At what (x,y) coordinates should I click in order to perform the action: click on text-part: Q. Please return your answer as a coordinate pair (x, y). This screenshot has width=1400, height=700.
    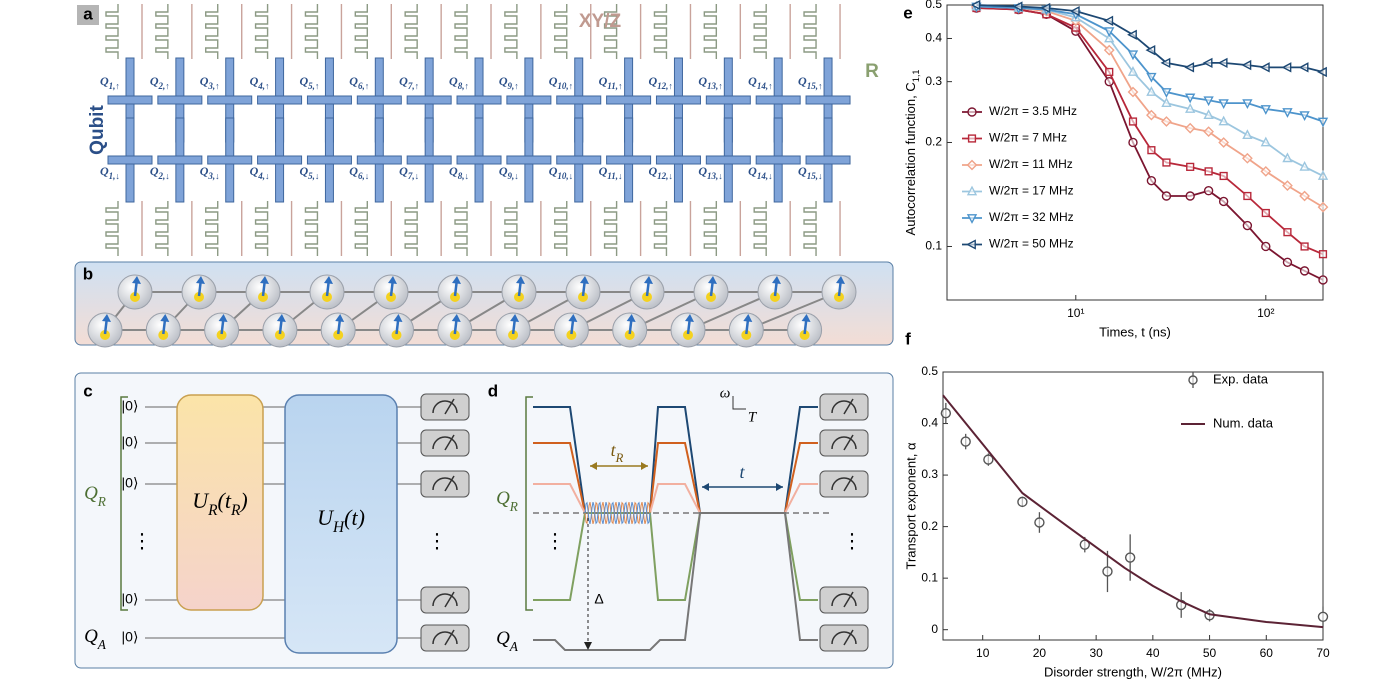
    Looking at the image, I should click on (91, 636).